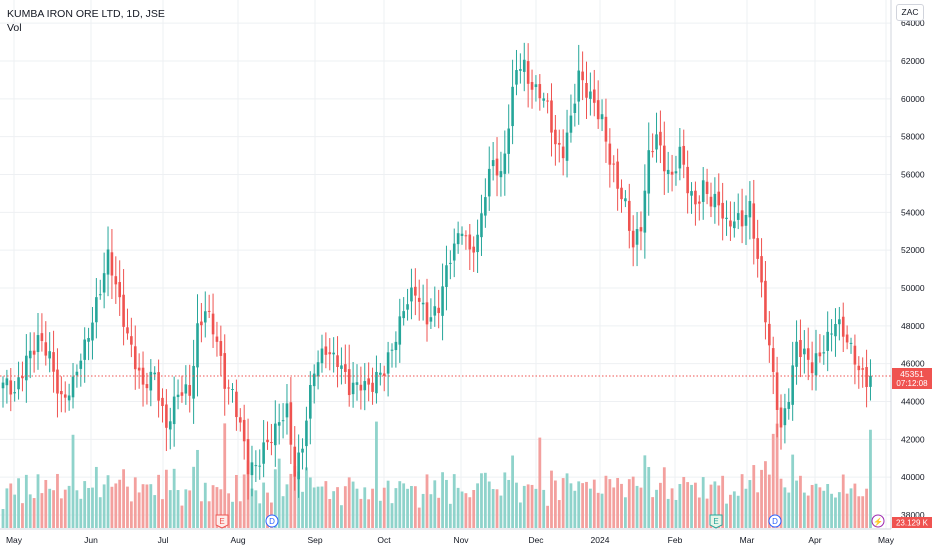 The height and width of the screenshot is (550, 932). I want to click on price-tick-label: 50000, so click(913, 288).